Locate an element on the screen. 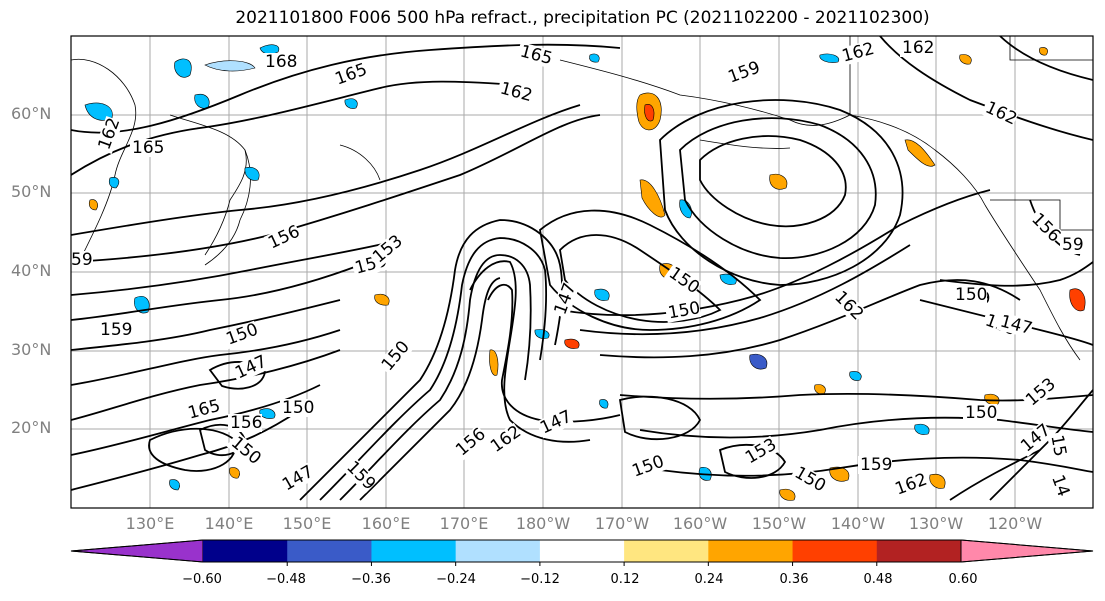  colorbar-tick-label: −0.24 is located at coordinates (456, 579).